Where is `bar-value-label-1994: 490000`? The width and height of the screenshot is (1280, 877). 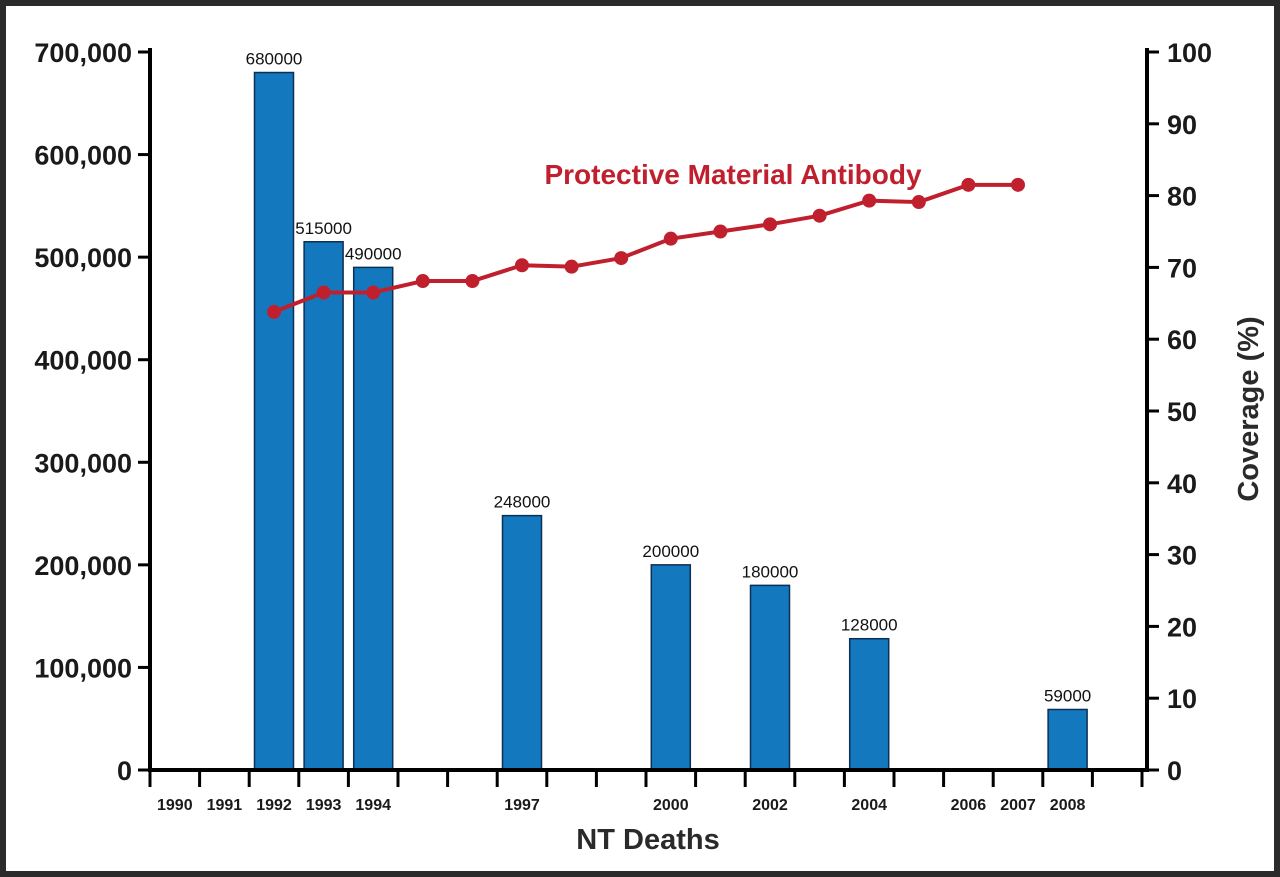
bar-value-label-1994: 490000 is located at coordinates (373, 253).